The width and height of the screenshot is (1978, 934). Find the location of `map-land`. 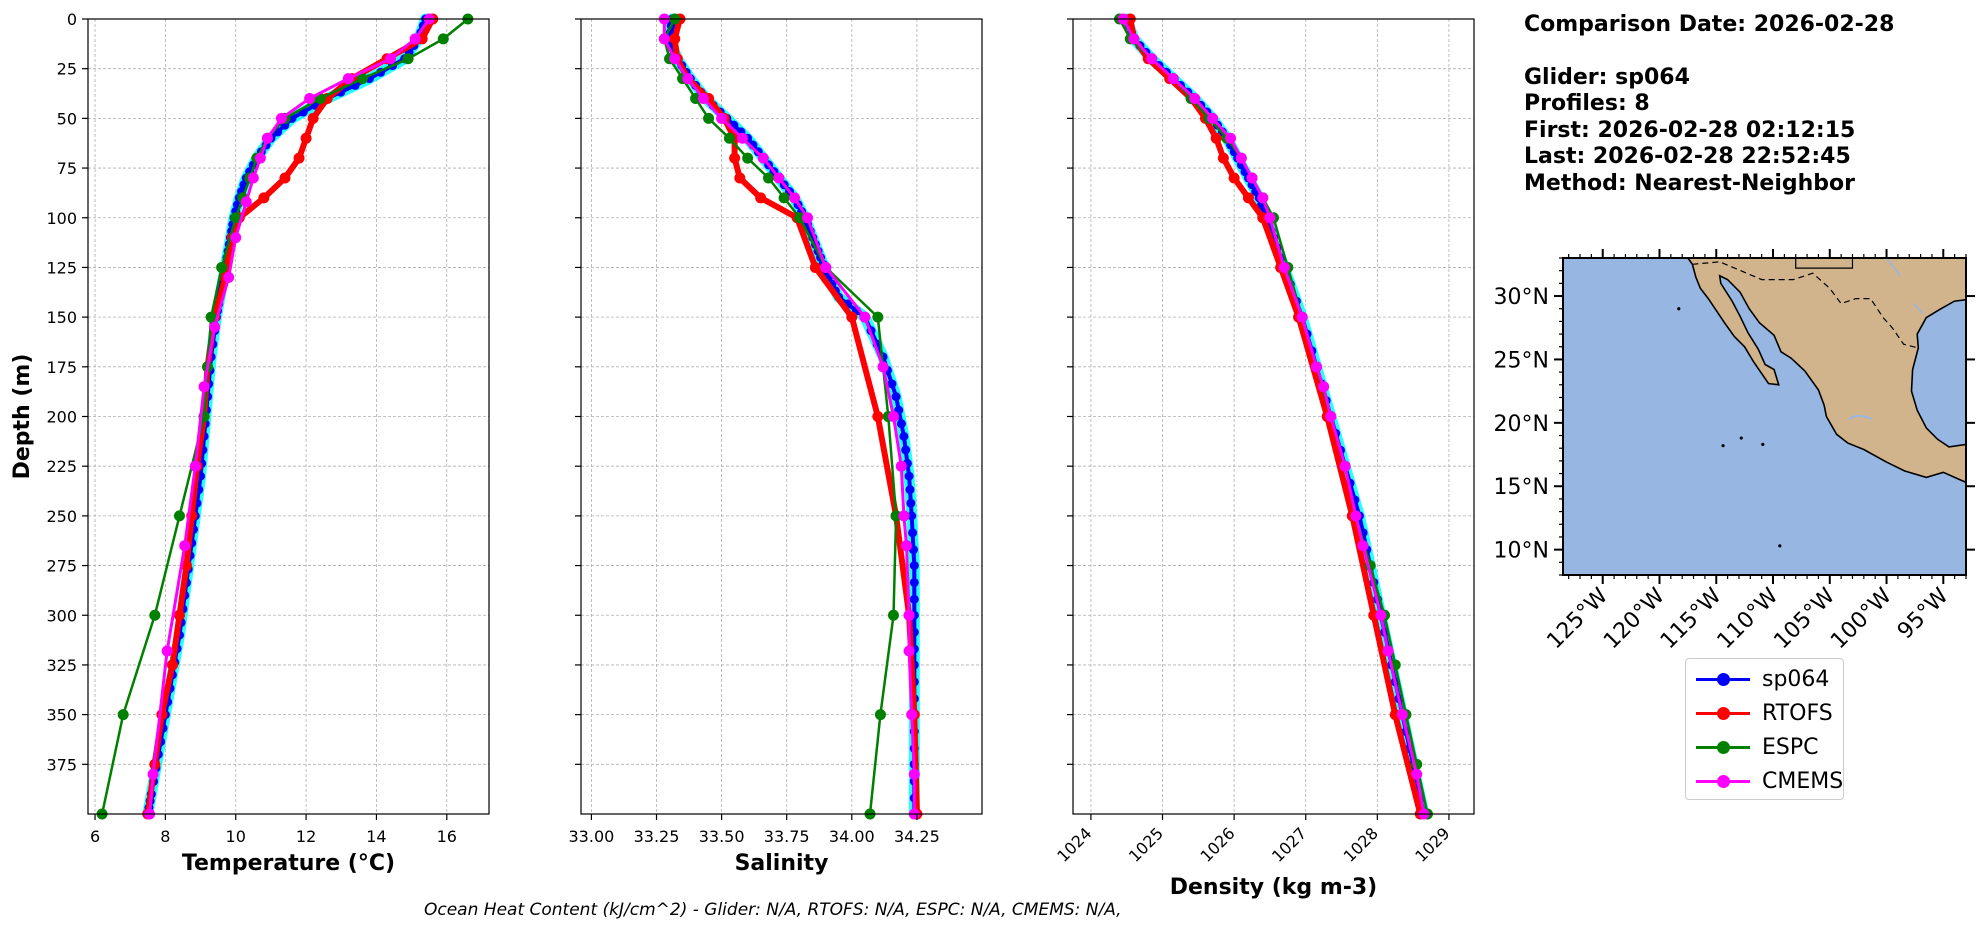

map-land is located at coordinates (1826, 371).